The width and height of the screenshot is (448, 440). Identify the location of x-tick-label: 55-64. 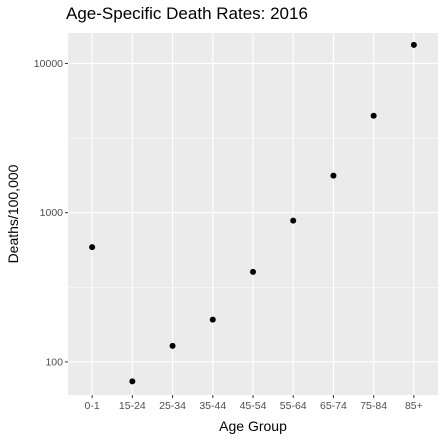
(293, 406).